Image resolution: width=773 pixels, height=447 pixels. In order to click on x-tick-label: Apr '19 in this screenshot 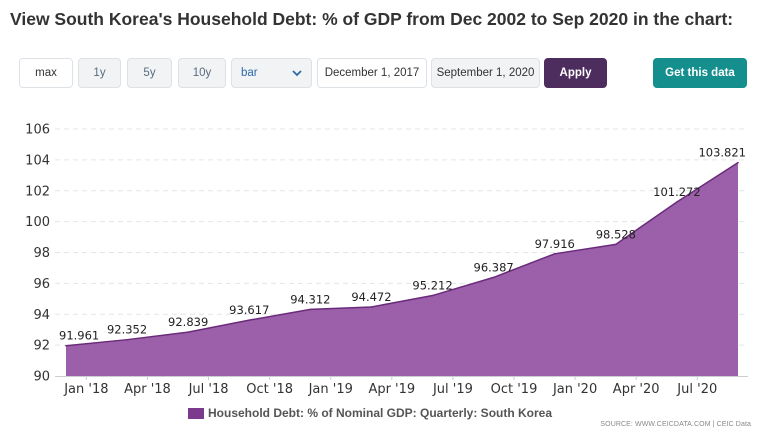, I will do `click(391, 389)`.